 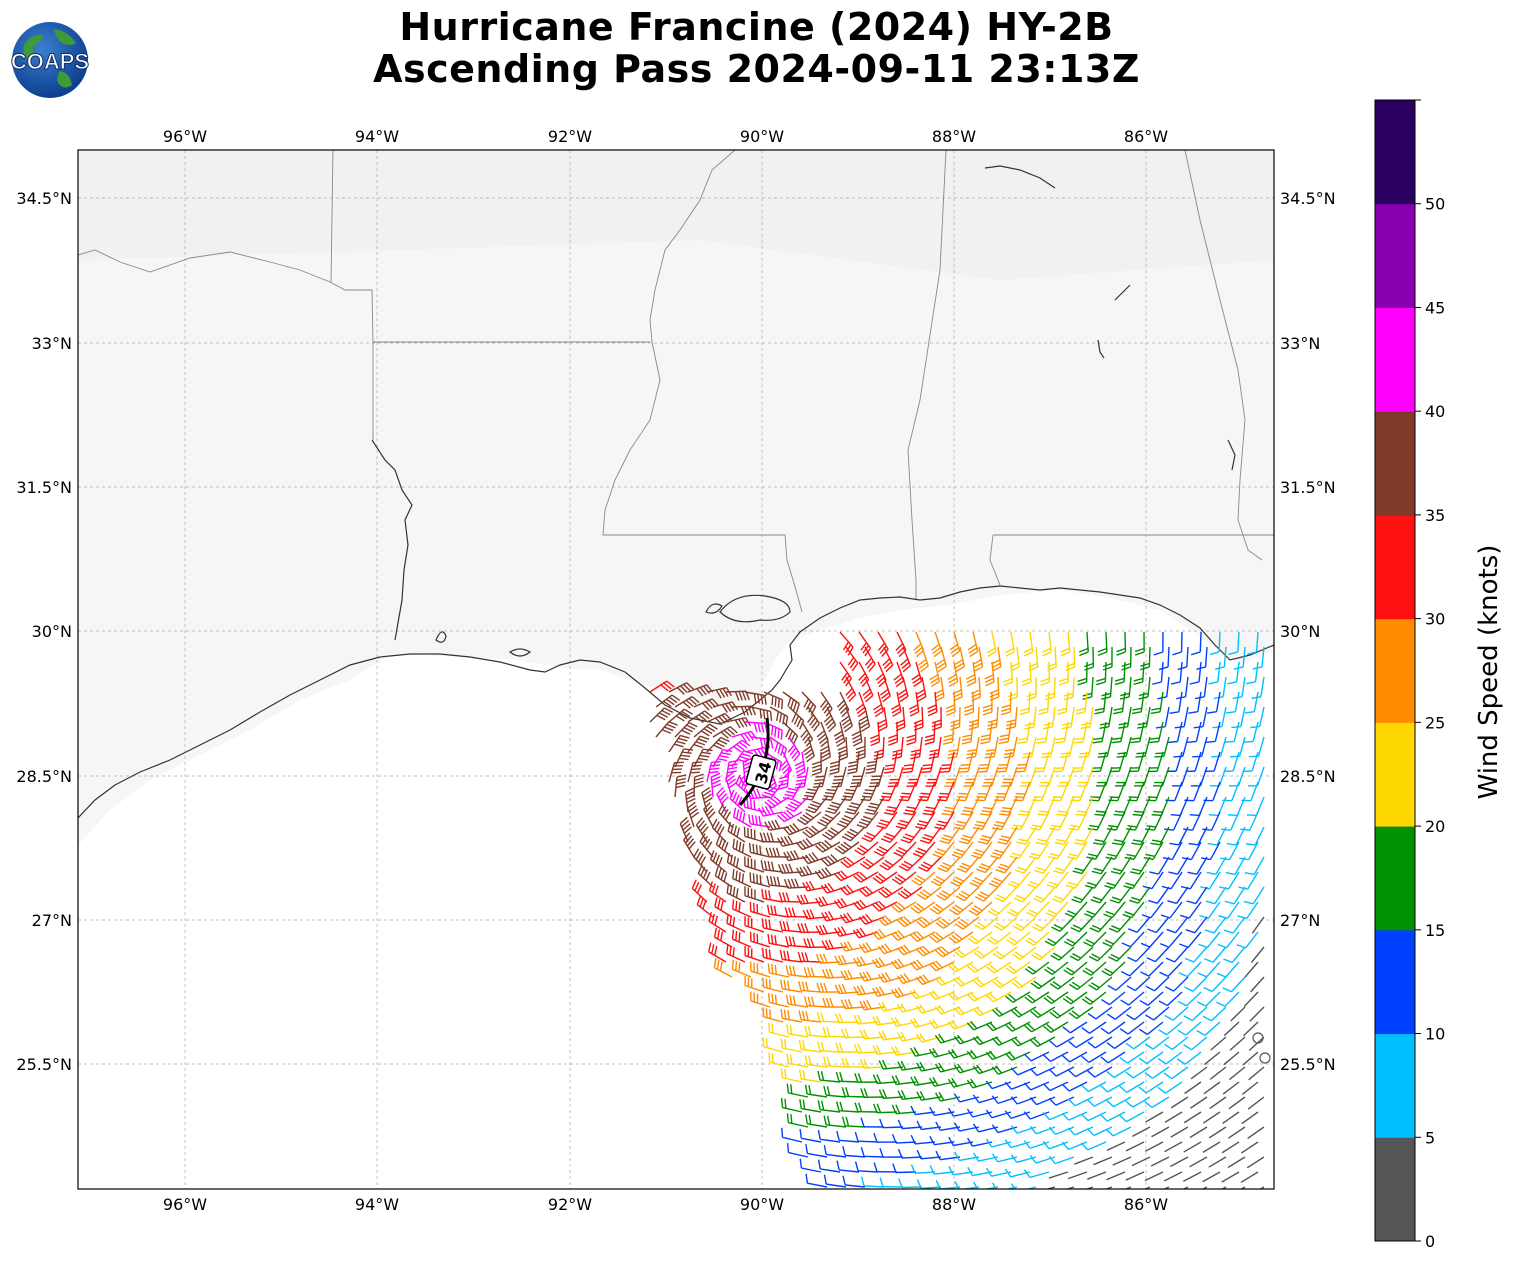 I want to click on lon-labels-bottom: 96°W 94°W 92°W 90°W 88°W 86°W, so click(x=665, y=1204).